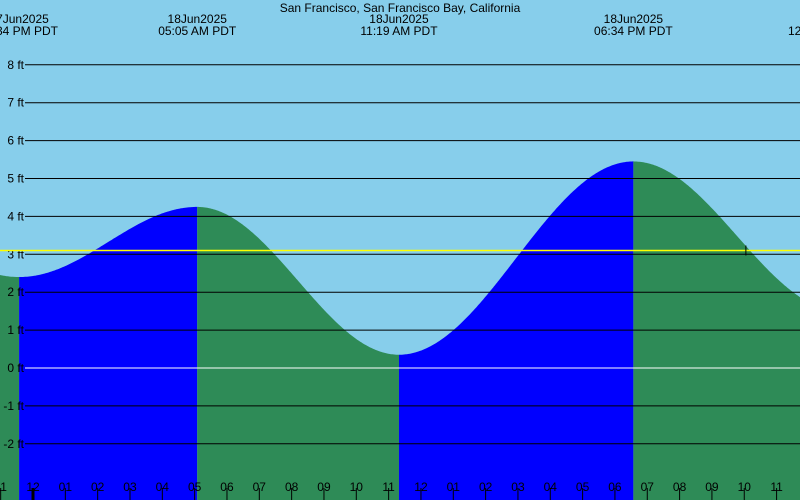  I want to click on y-tick-label: -1 ft, so click(13, 406).